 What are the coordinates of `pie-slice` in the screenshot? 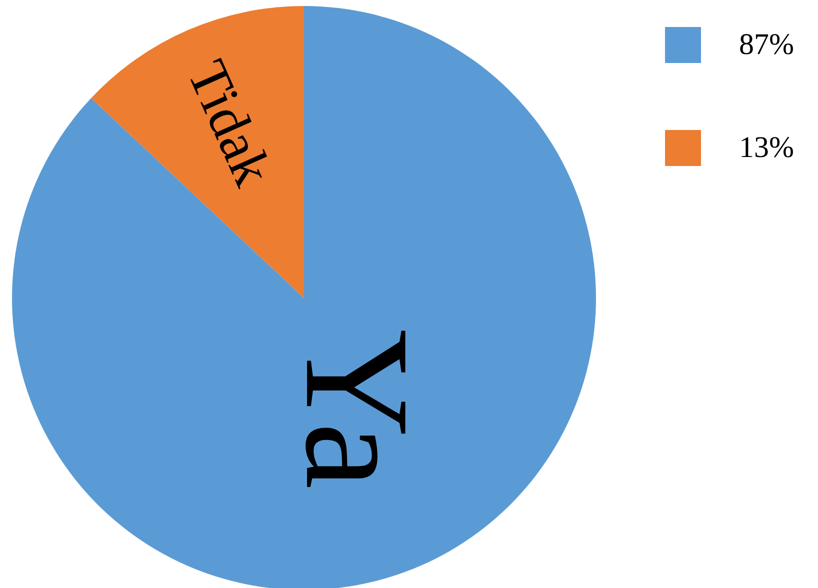 It's located at (197, 152).